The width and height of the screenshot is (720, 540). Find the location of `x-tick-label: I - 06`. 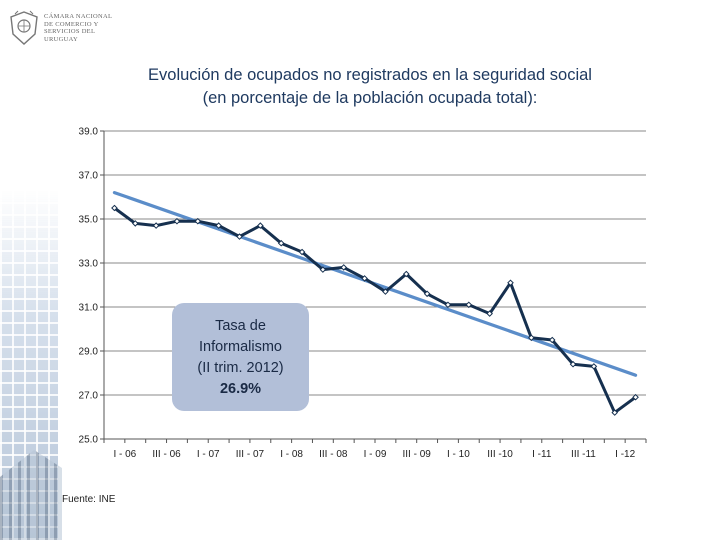

x-tick-label: I - 06 is located at coordinates (124, 454).